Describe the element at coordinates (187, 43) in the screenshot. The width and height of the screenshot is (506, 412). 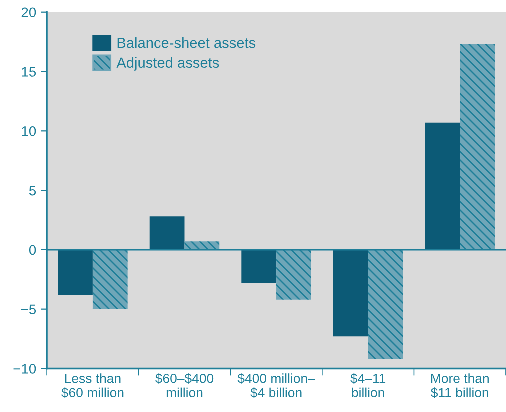
I see `legend-label: Balance-sheet assets` at that location.